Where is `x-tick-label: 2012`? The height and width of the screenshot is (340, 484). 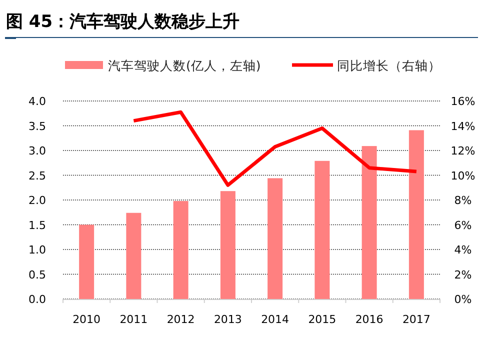 x-tick-label: 2012 is located at coordinates (180, 319).